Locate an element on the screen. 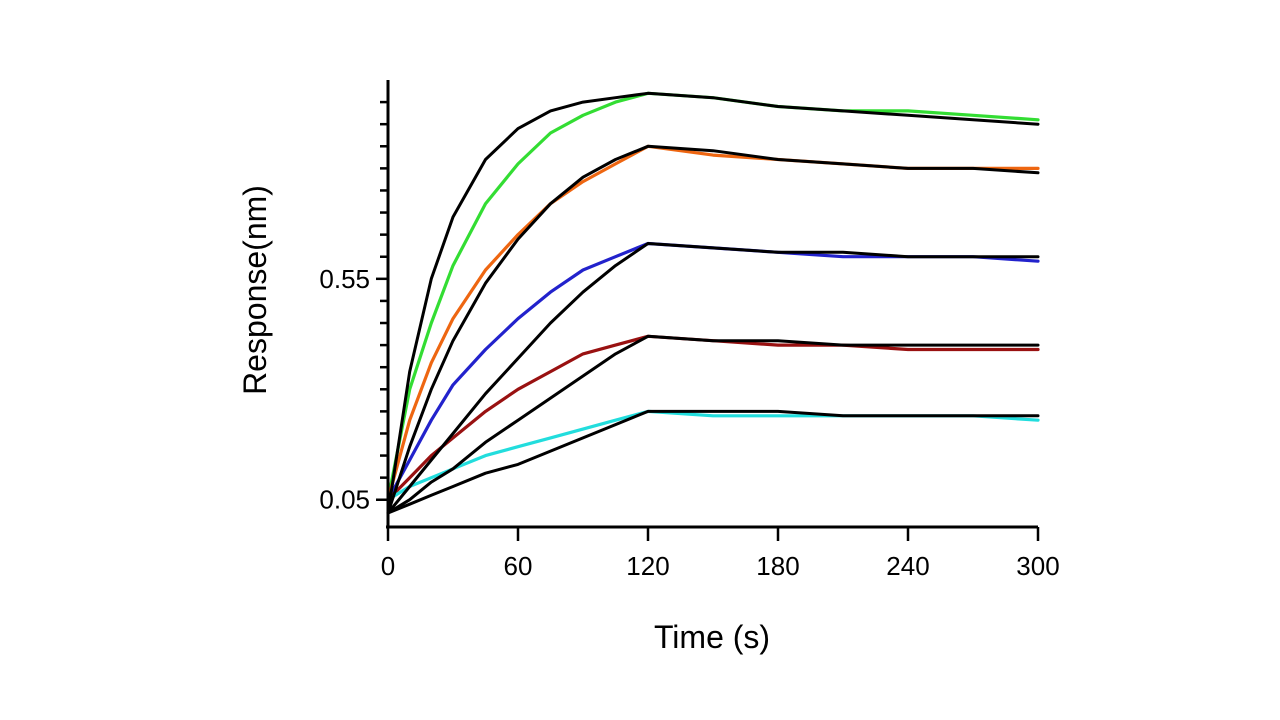 The image size is (1280, 720). x-axis-title: Time (s) is located at coordinates (712, 637).